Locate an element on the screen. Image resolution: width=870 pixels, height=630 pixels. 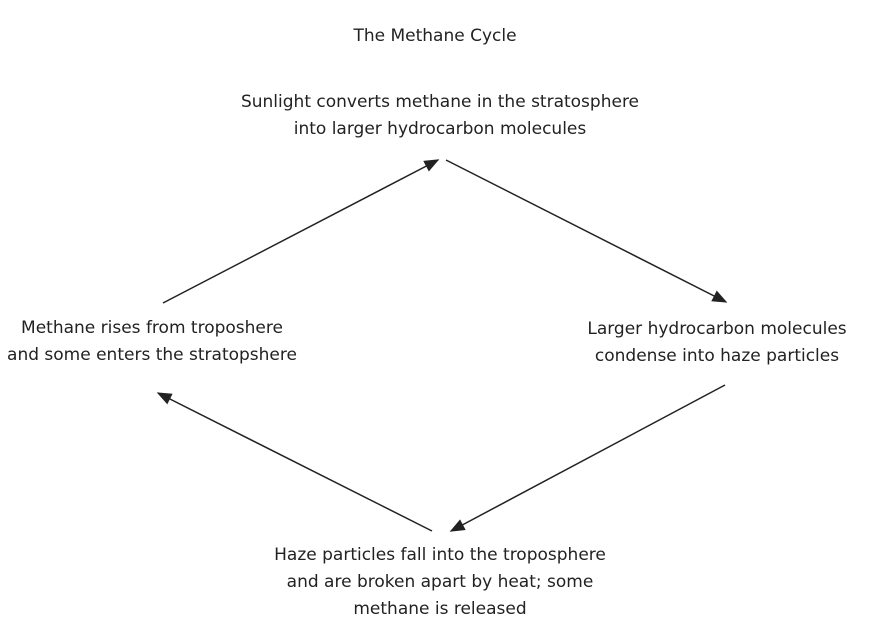
node-label: condense into haze particles is located at coordinates (717, 356).